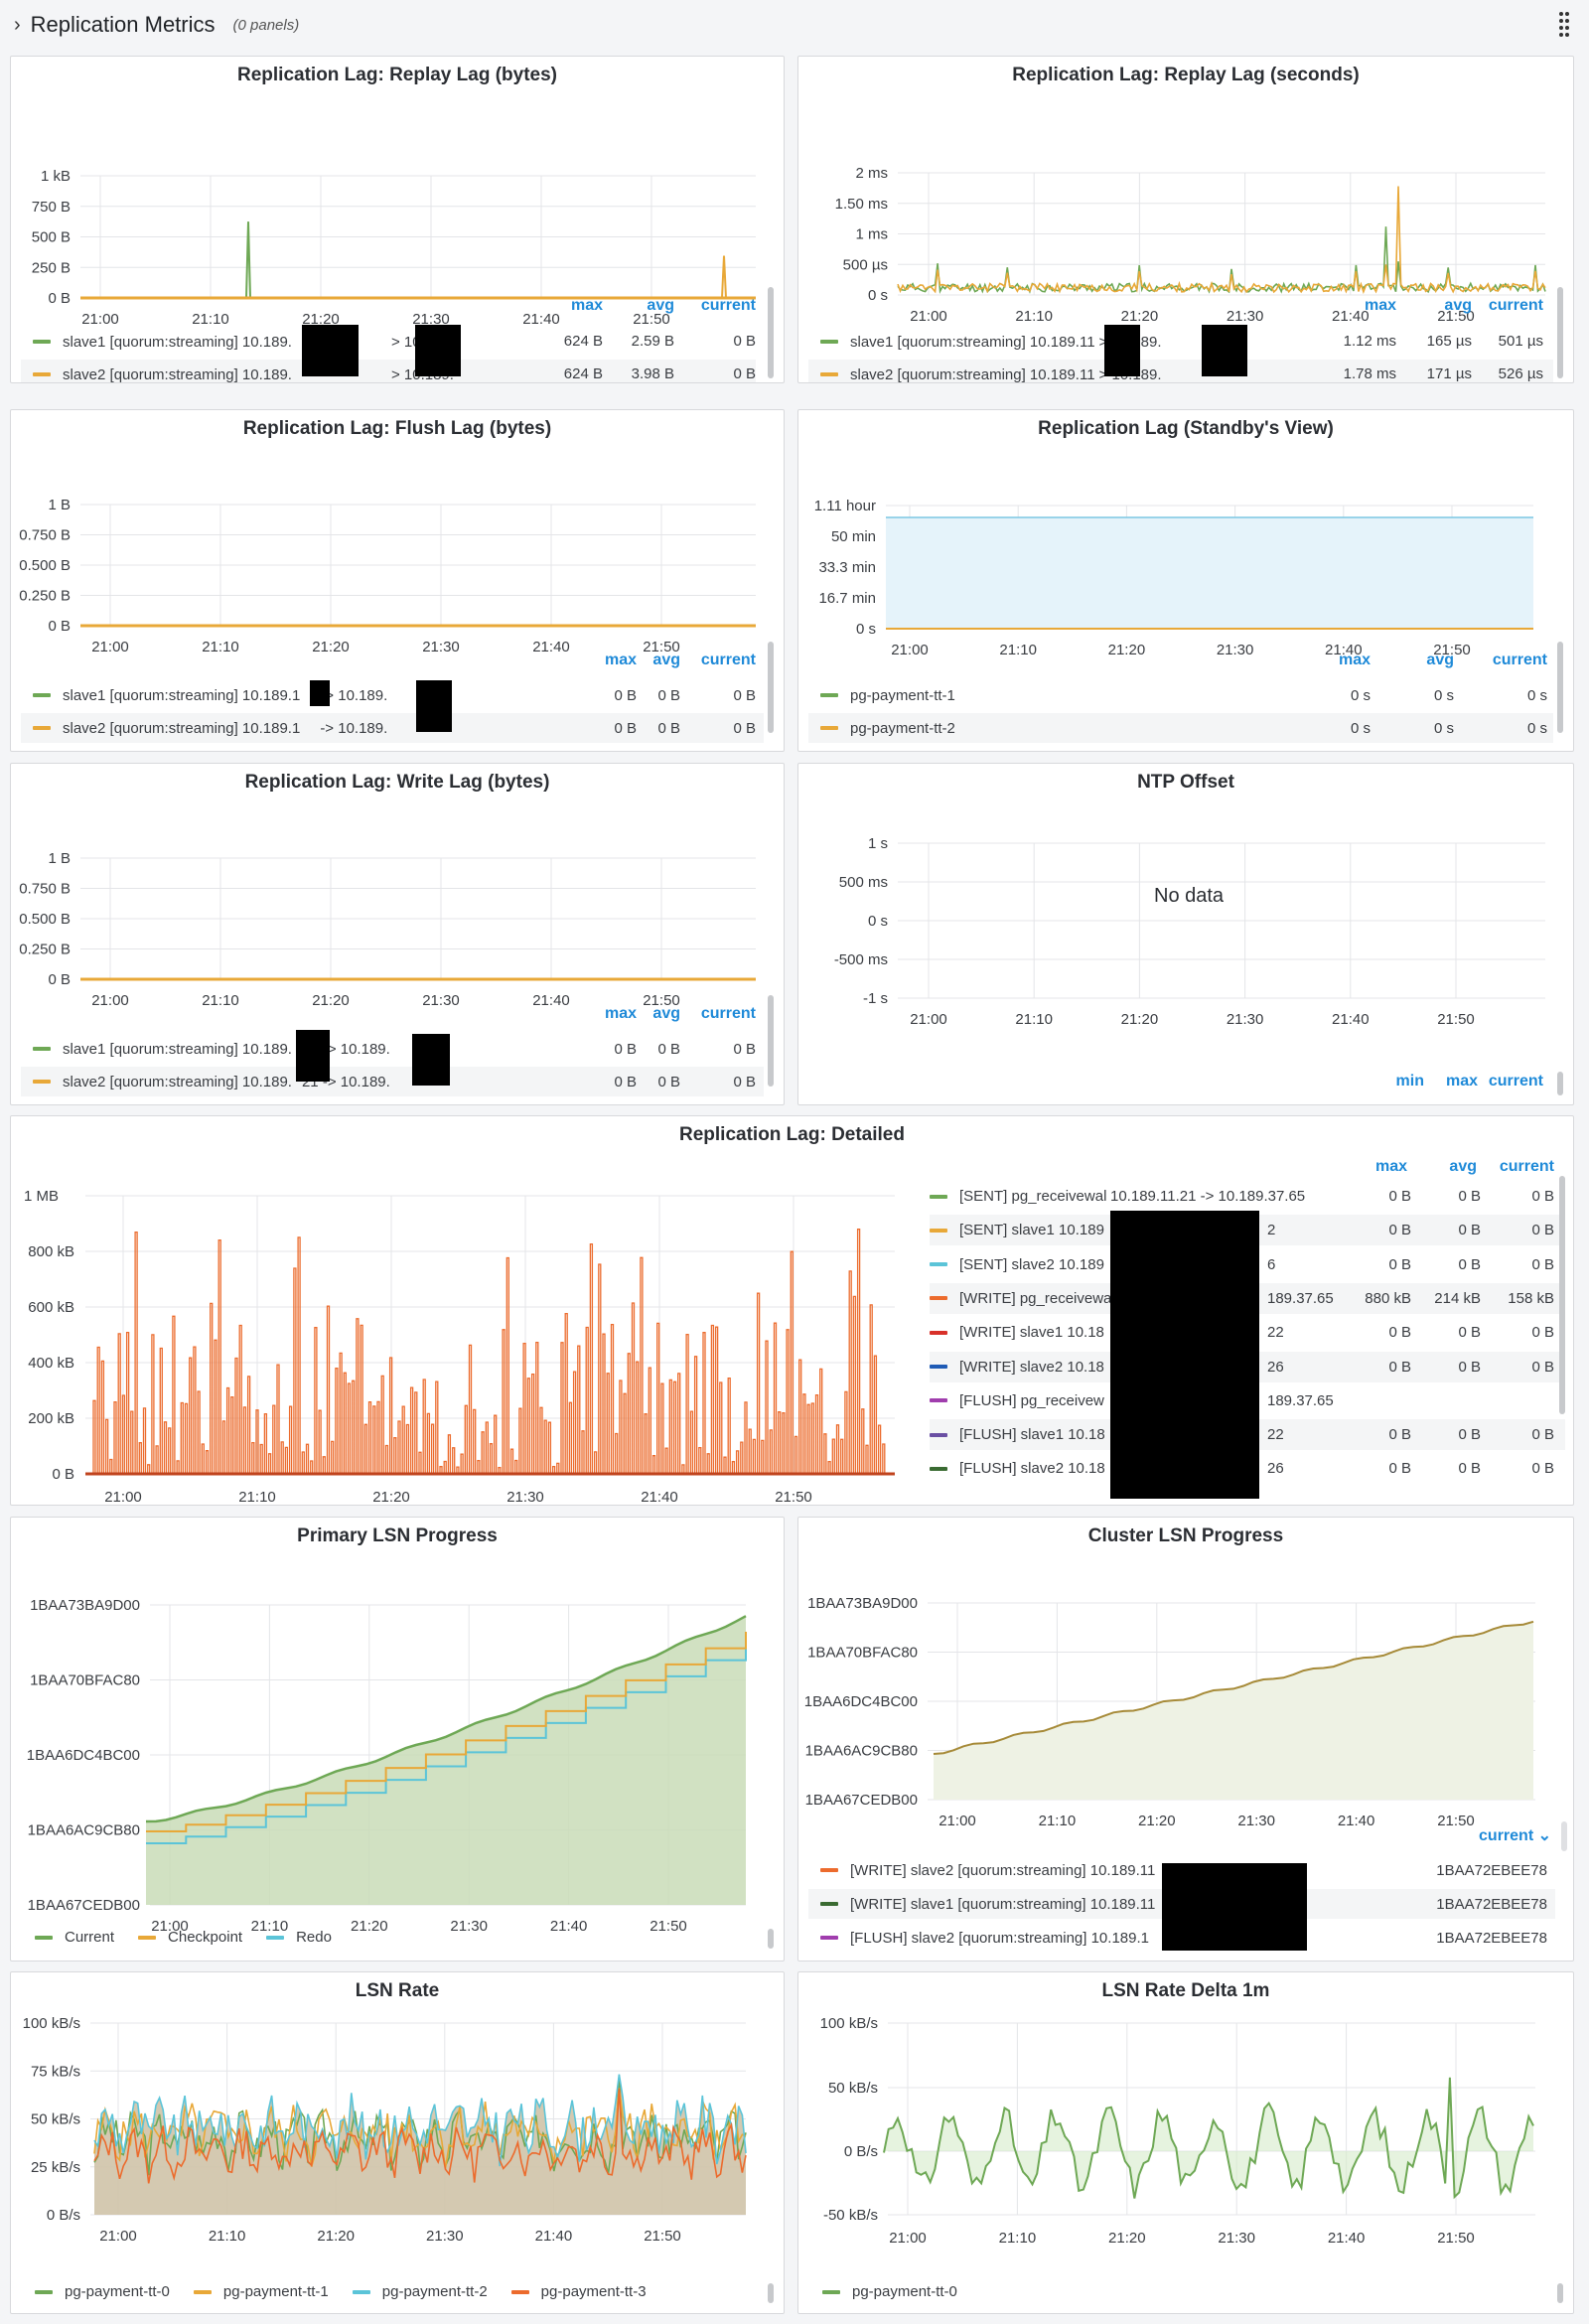  I want to click on y-tick-label: 800 kB, so click(51, 1251).